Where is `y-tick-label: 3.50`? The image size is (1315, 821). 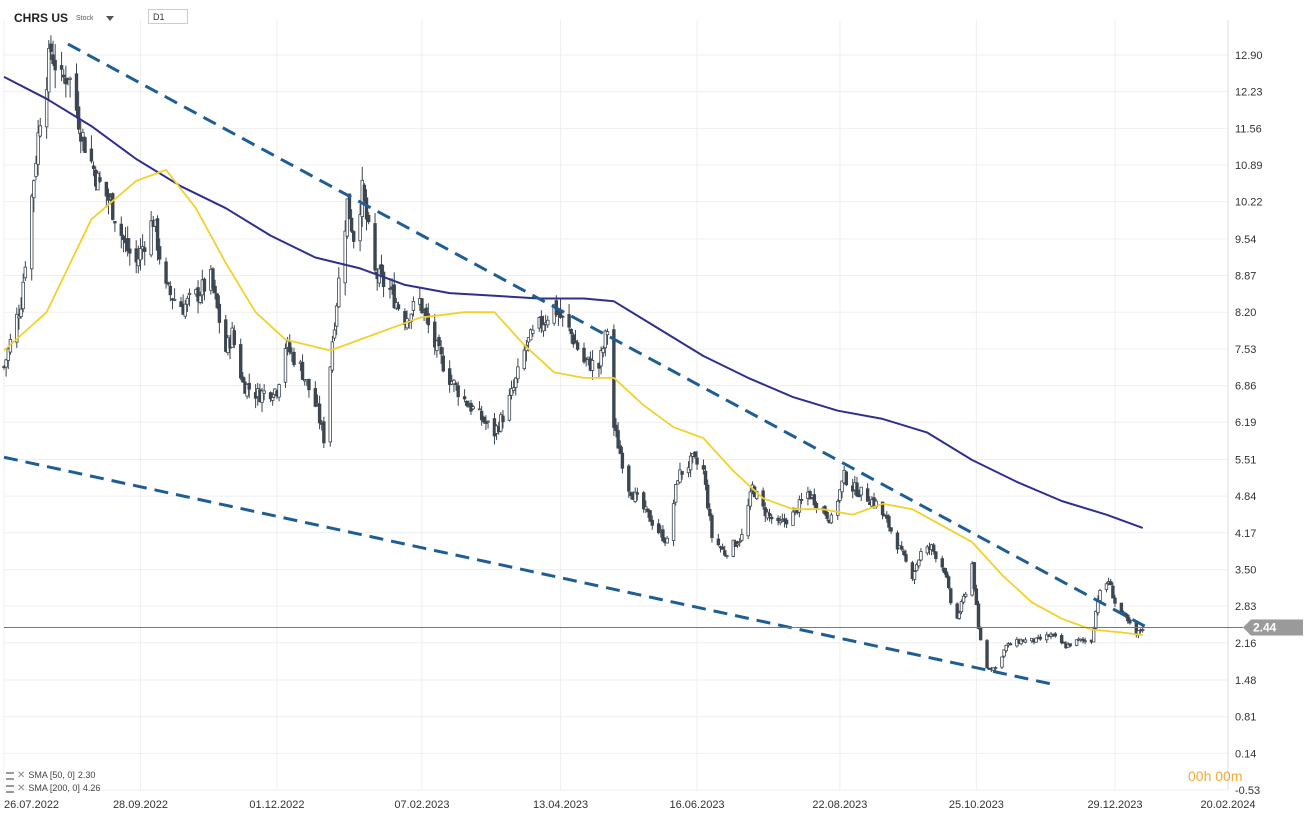 y-tick-label: 3.50 is located at coordinates (1245, 570).